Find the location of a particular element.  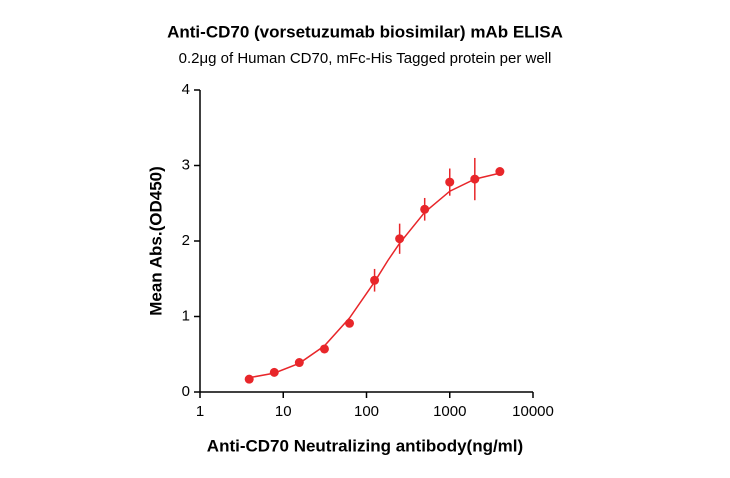

x-tick-label: 1000 is located at coordinates (449, 411).